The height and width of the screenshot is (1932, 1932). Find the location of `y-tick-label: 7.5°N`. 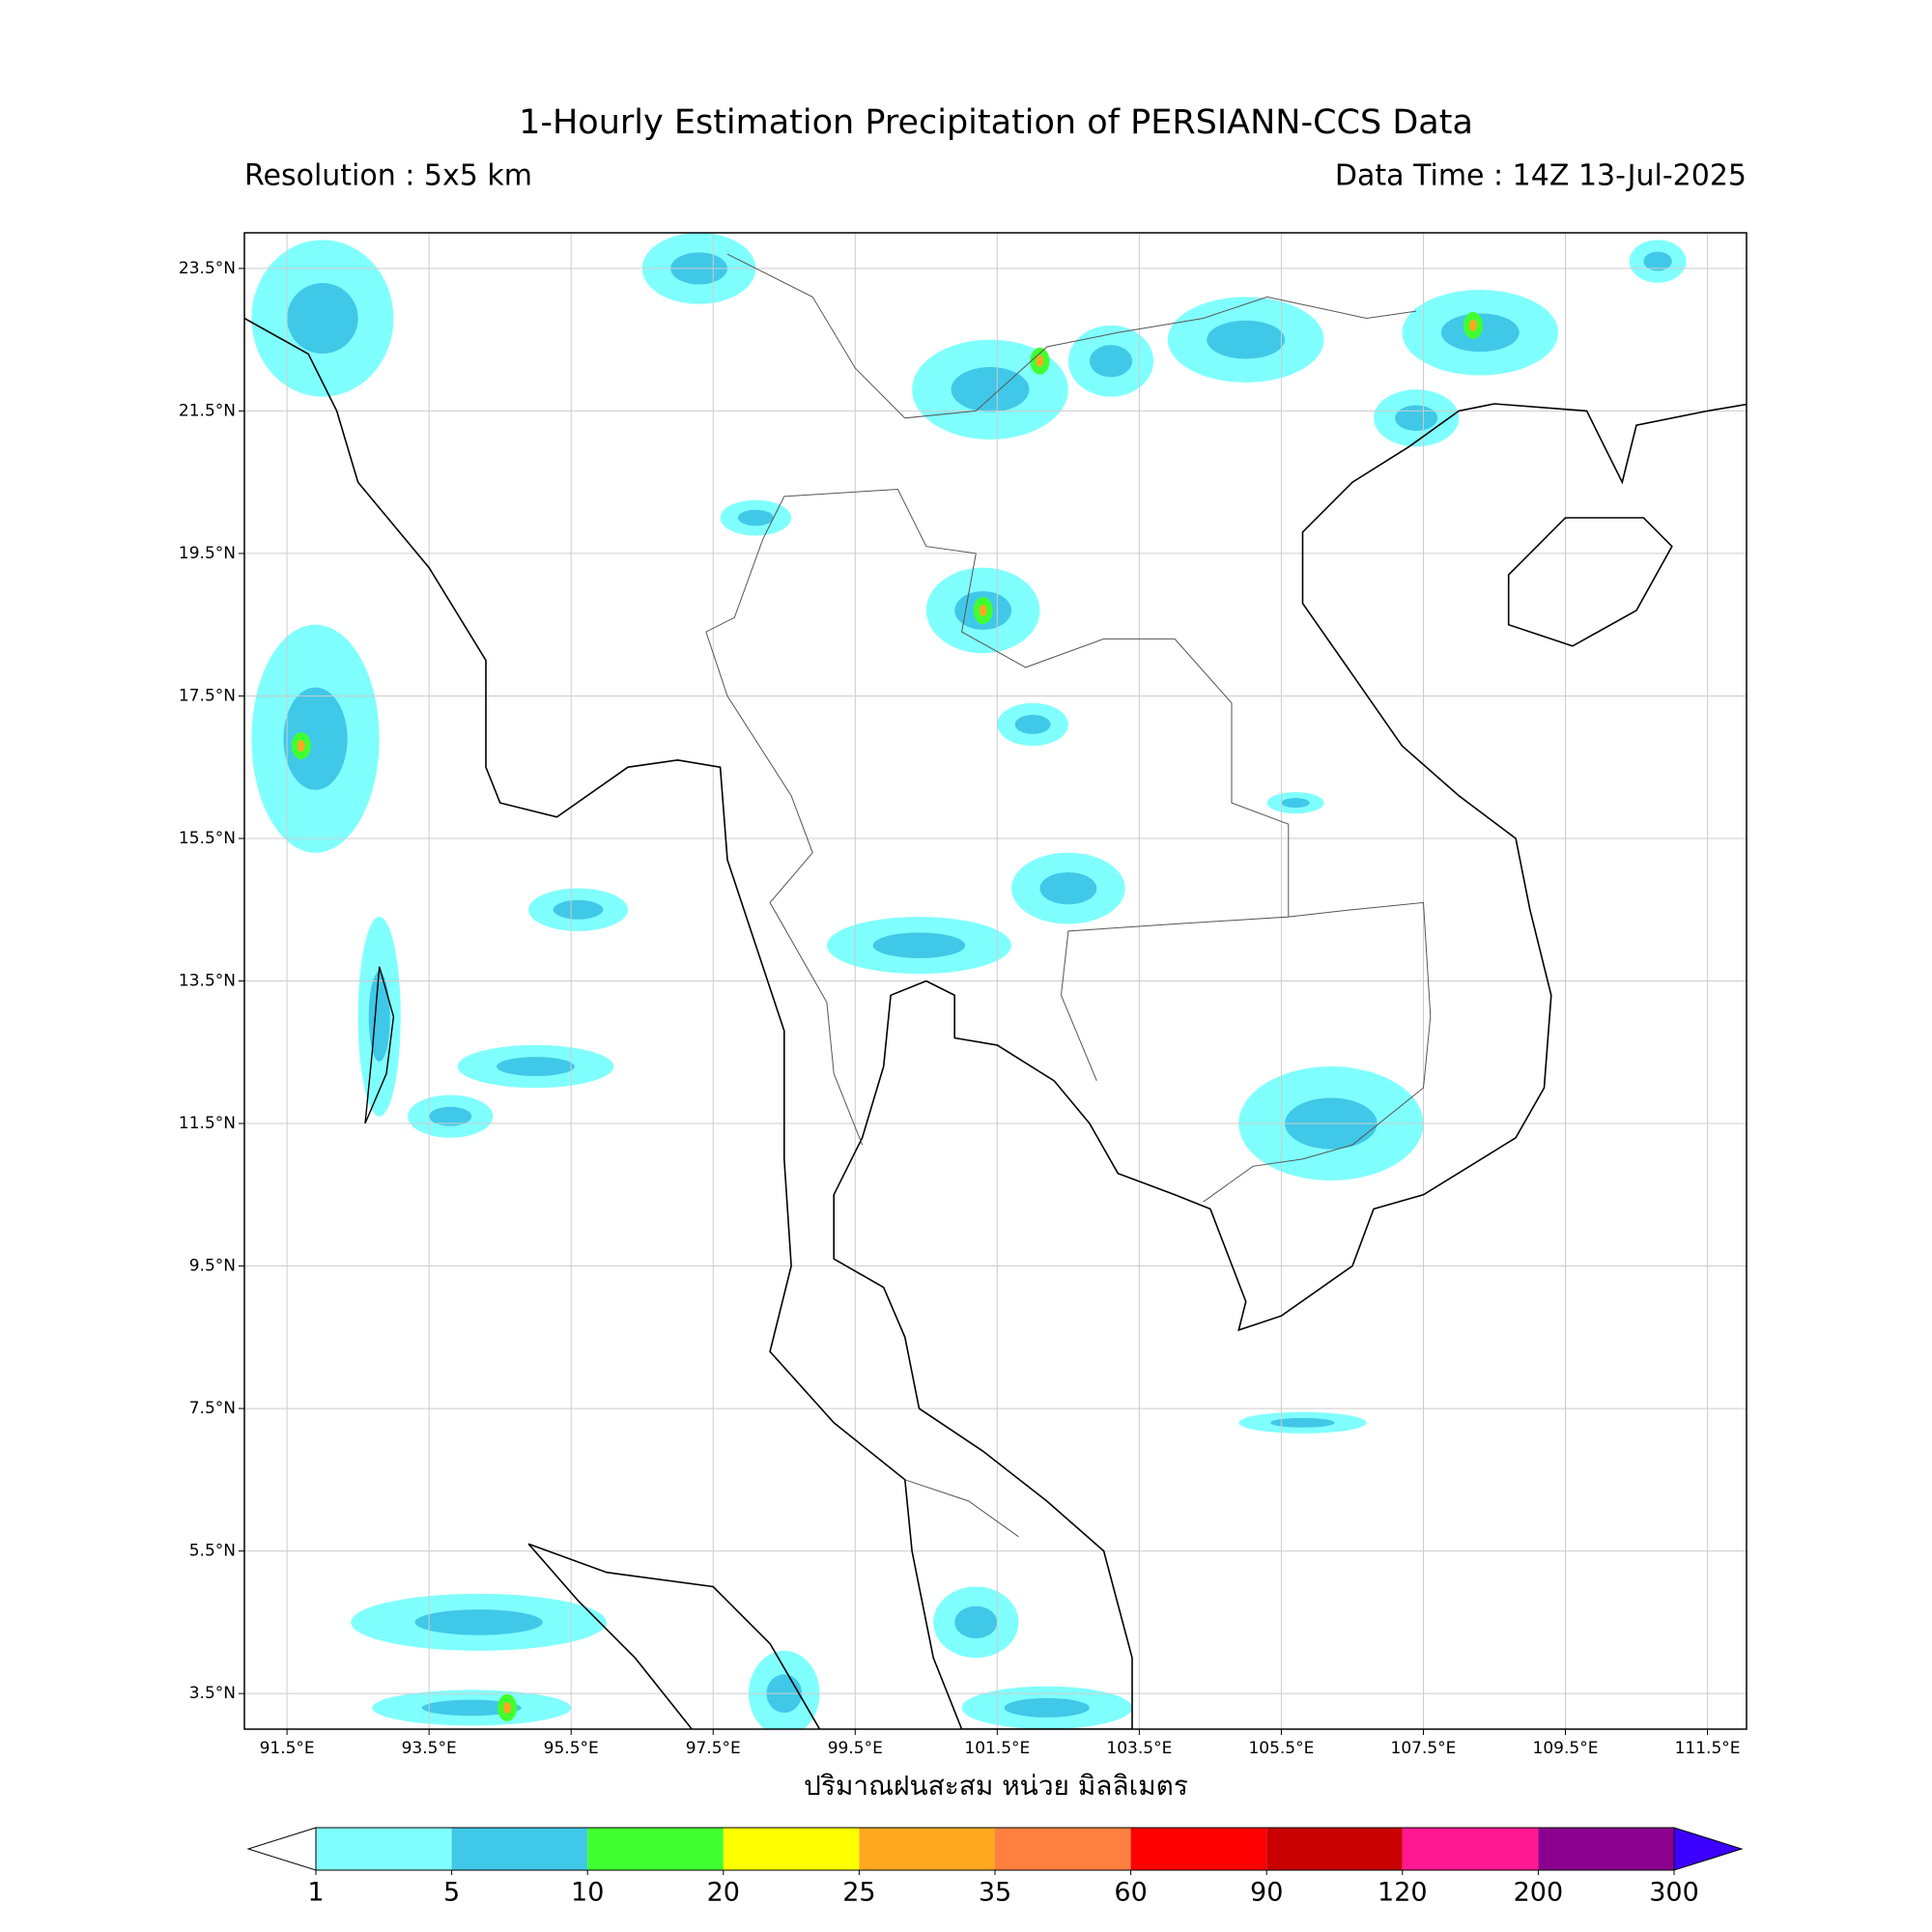

y-tick-label: 7.5°N is located at coordinates (212, 1408).